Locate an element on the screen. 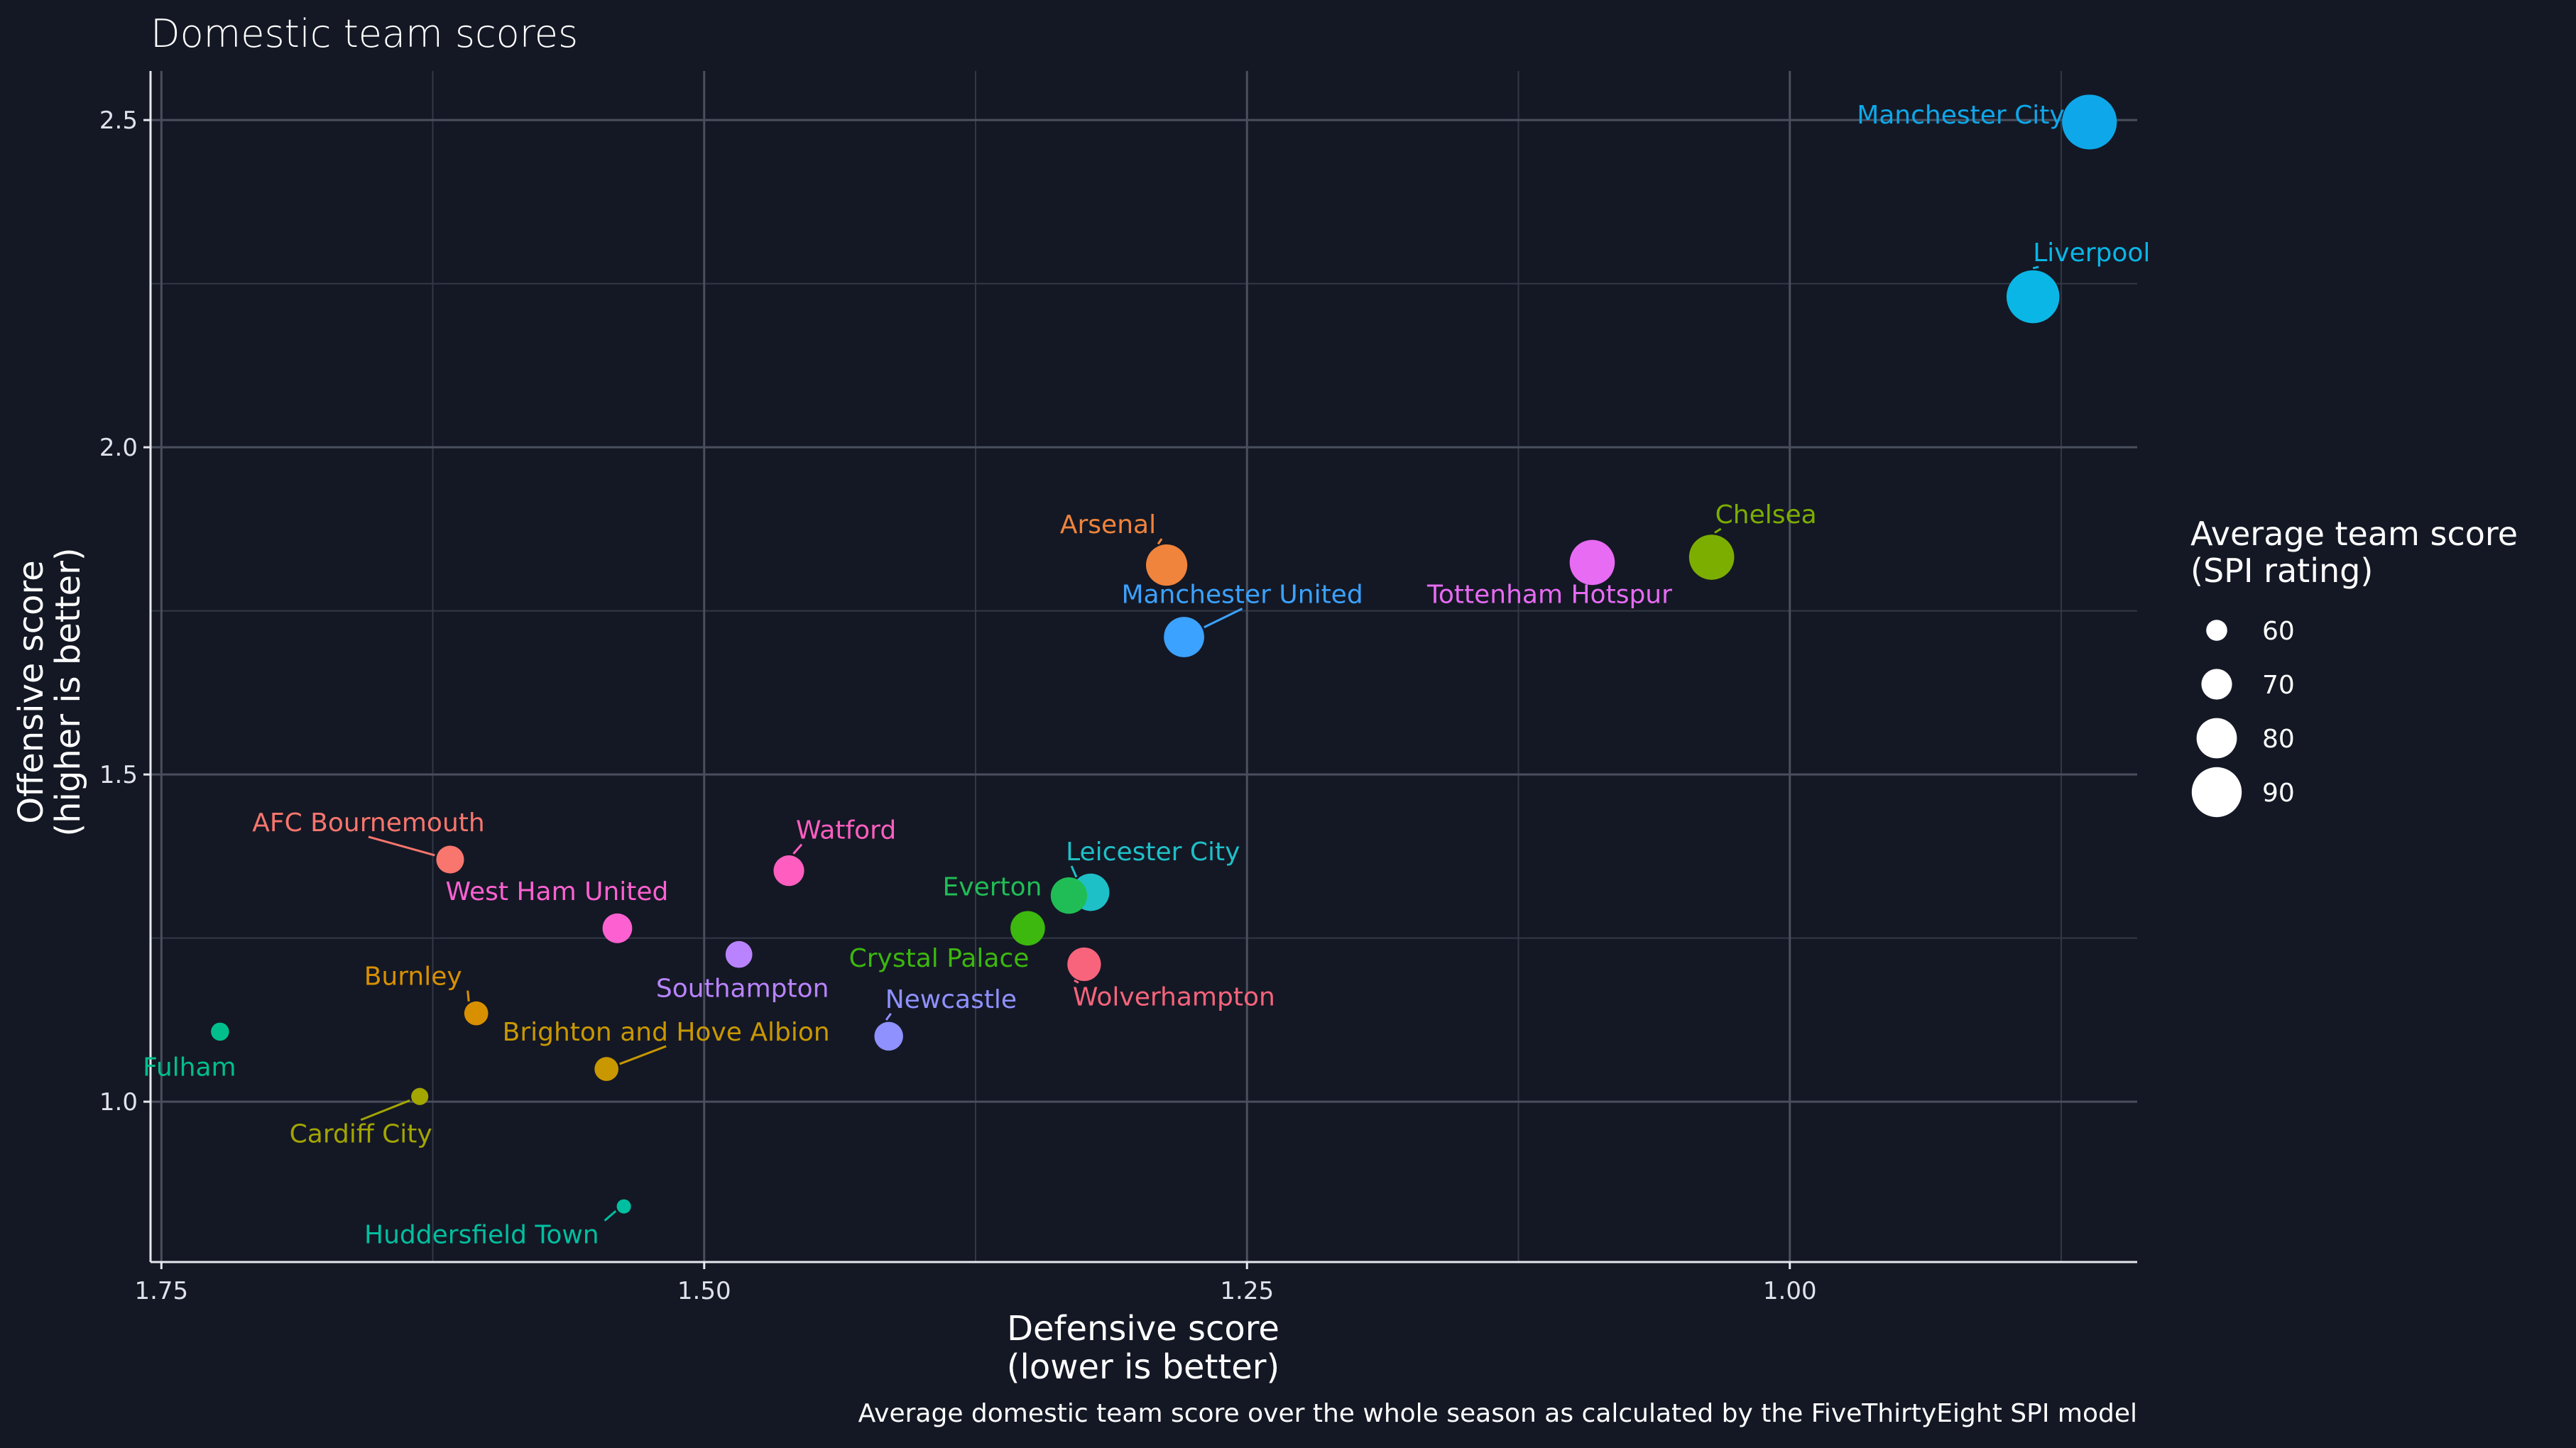 The width and height of the screenshot is (2576, 1448). point-southampton is located at coordinates (739, 954).